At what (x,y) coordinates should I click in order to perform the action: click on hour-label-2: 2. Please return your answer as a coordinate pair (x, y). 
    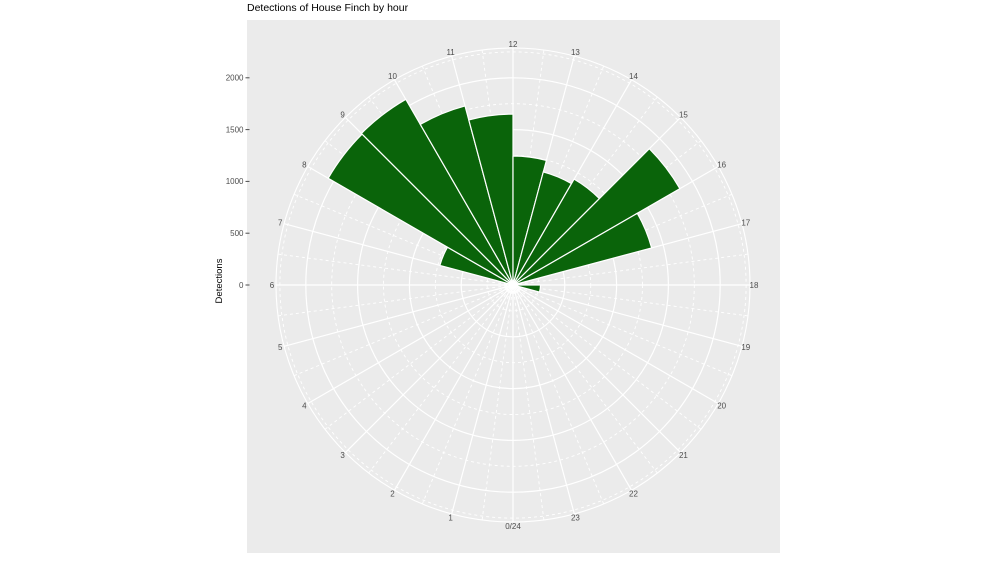
    Looking at the image, I should click on (392, 494).